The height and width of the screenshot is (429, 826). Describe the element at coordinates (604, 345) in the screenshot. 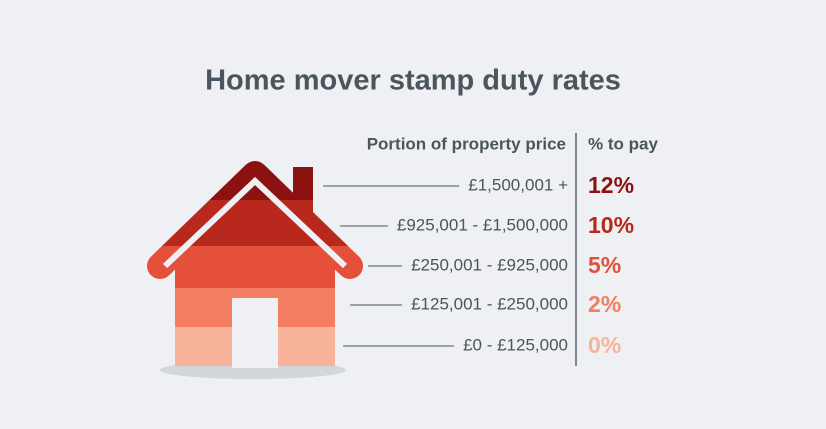

I see `rate: 0%` at that location.